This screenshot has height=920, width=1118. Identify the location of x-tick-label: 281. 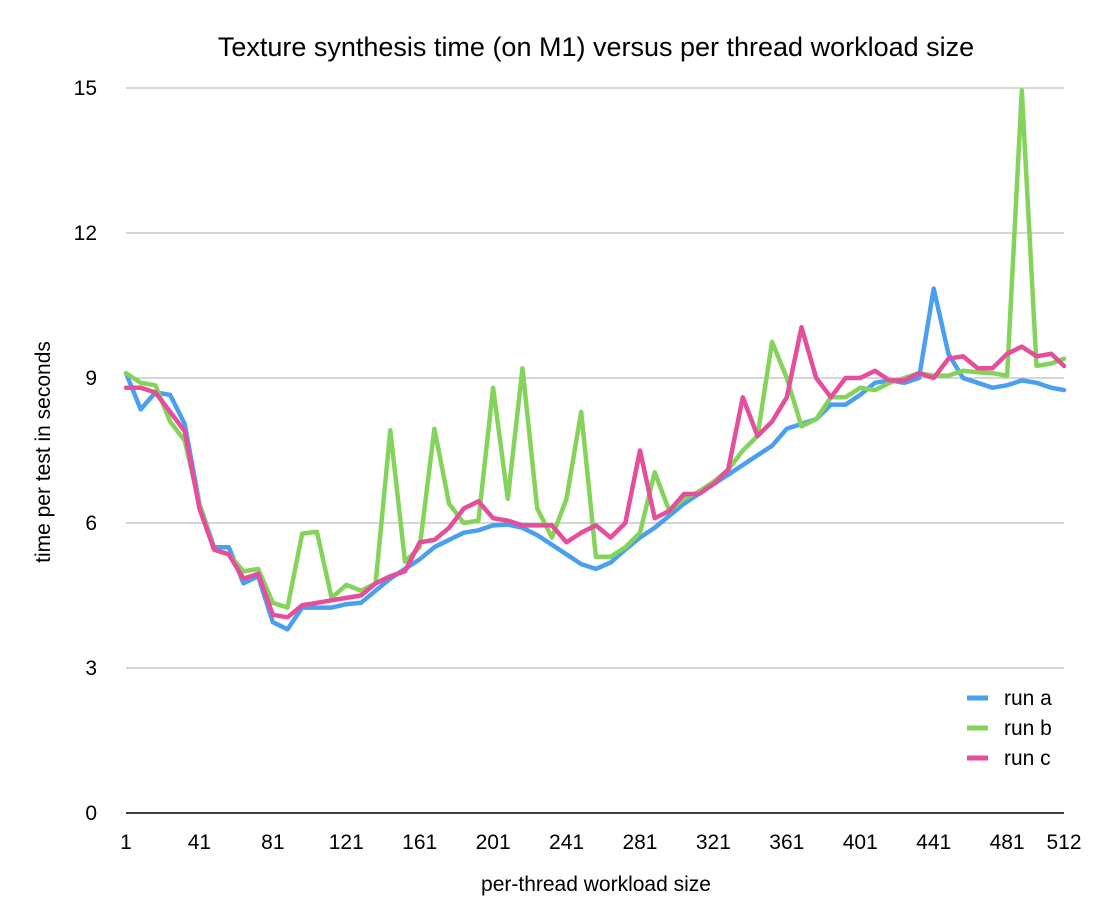
(639, 842).